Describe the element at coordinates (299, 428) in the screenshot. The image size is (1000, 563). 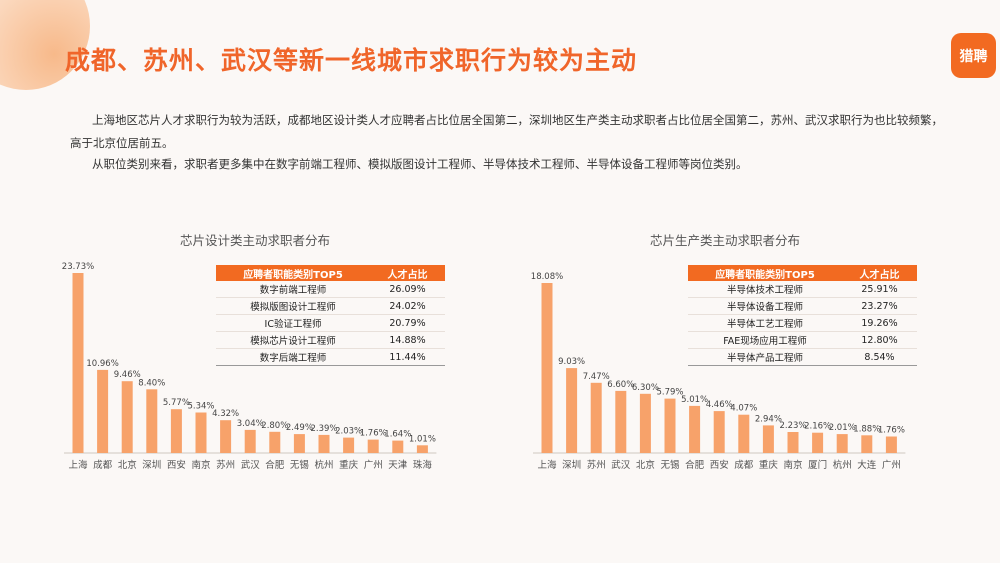
I see `data-label: 2.49%` at that location.